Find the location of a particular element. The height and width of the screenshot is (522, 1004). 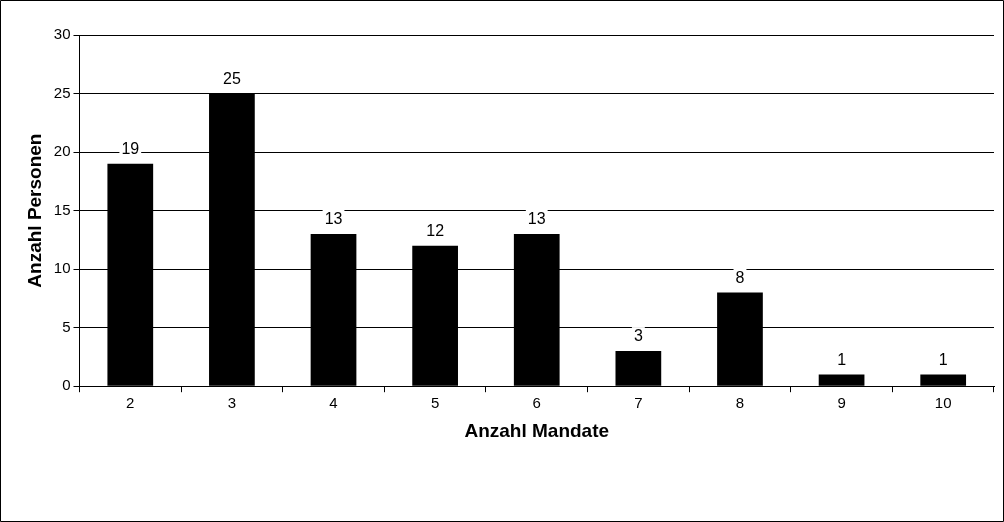

y-tick-label: 25 is located at coordinates (62, 92).